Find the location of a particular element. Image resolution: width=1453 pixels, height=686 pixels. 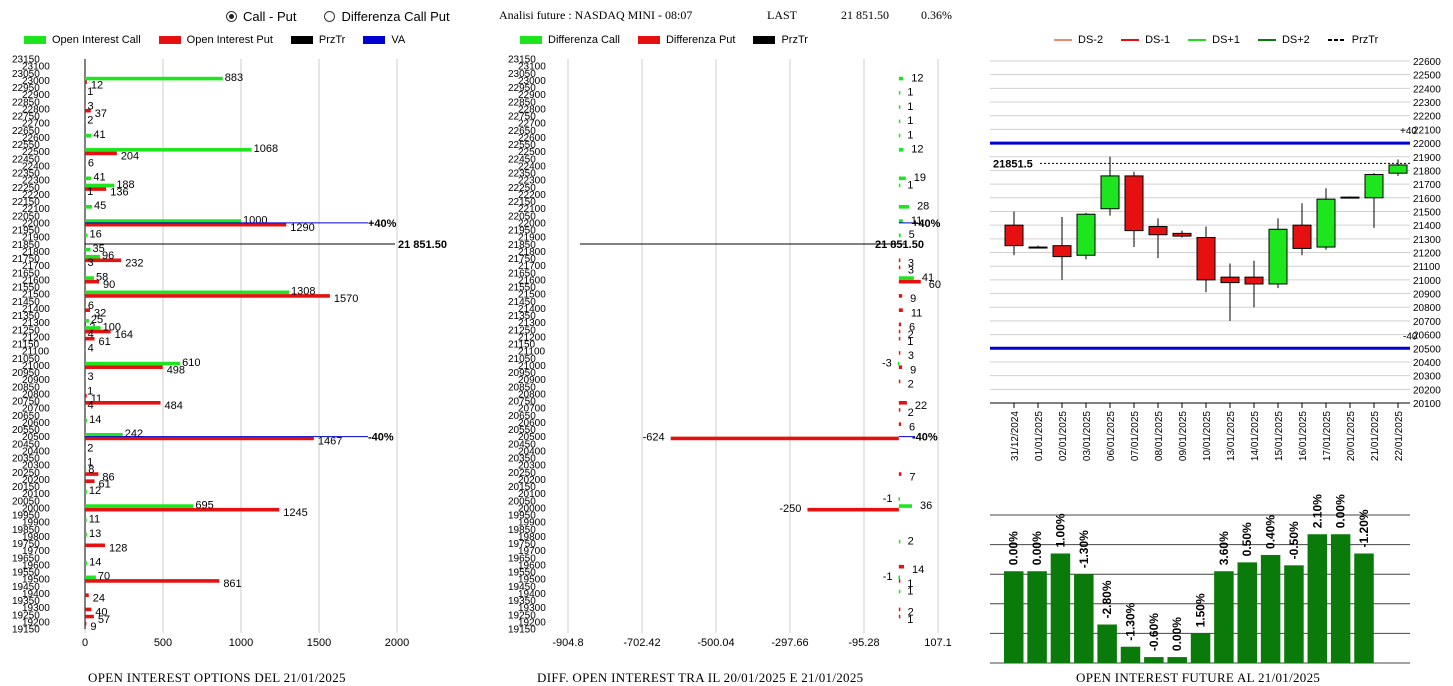

diff-xtick-label: -297.66 is located at coordinates (789, 643).